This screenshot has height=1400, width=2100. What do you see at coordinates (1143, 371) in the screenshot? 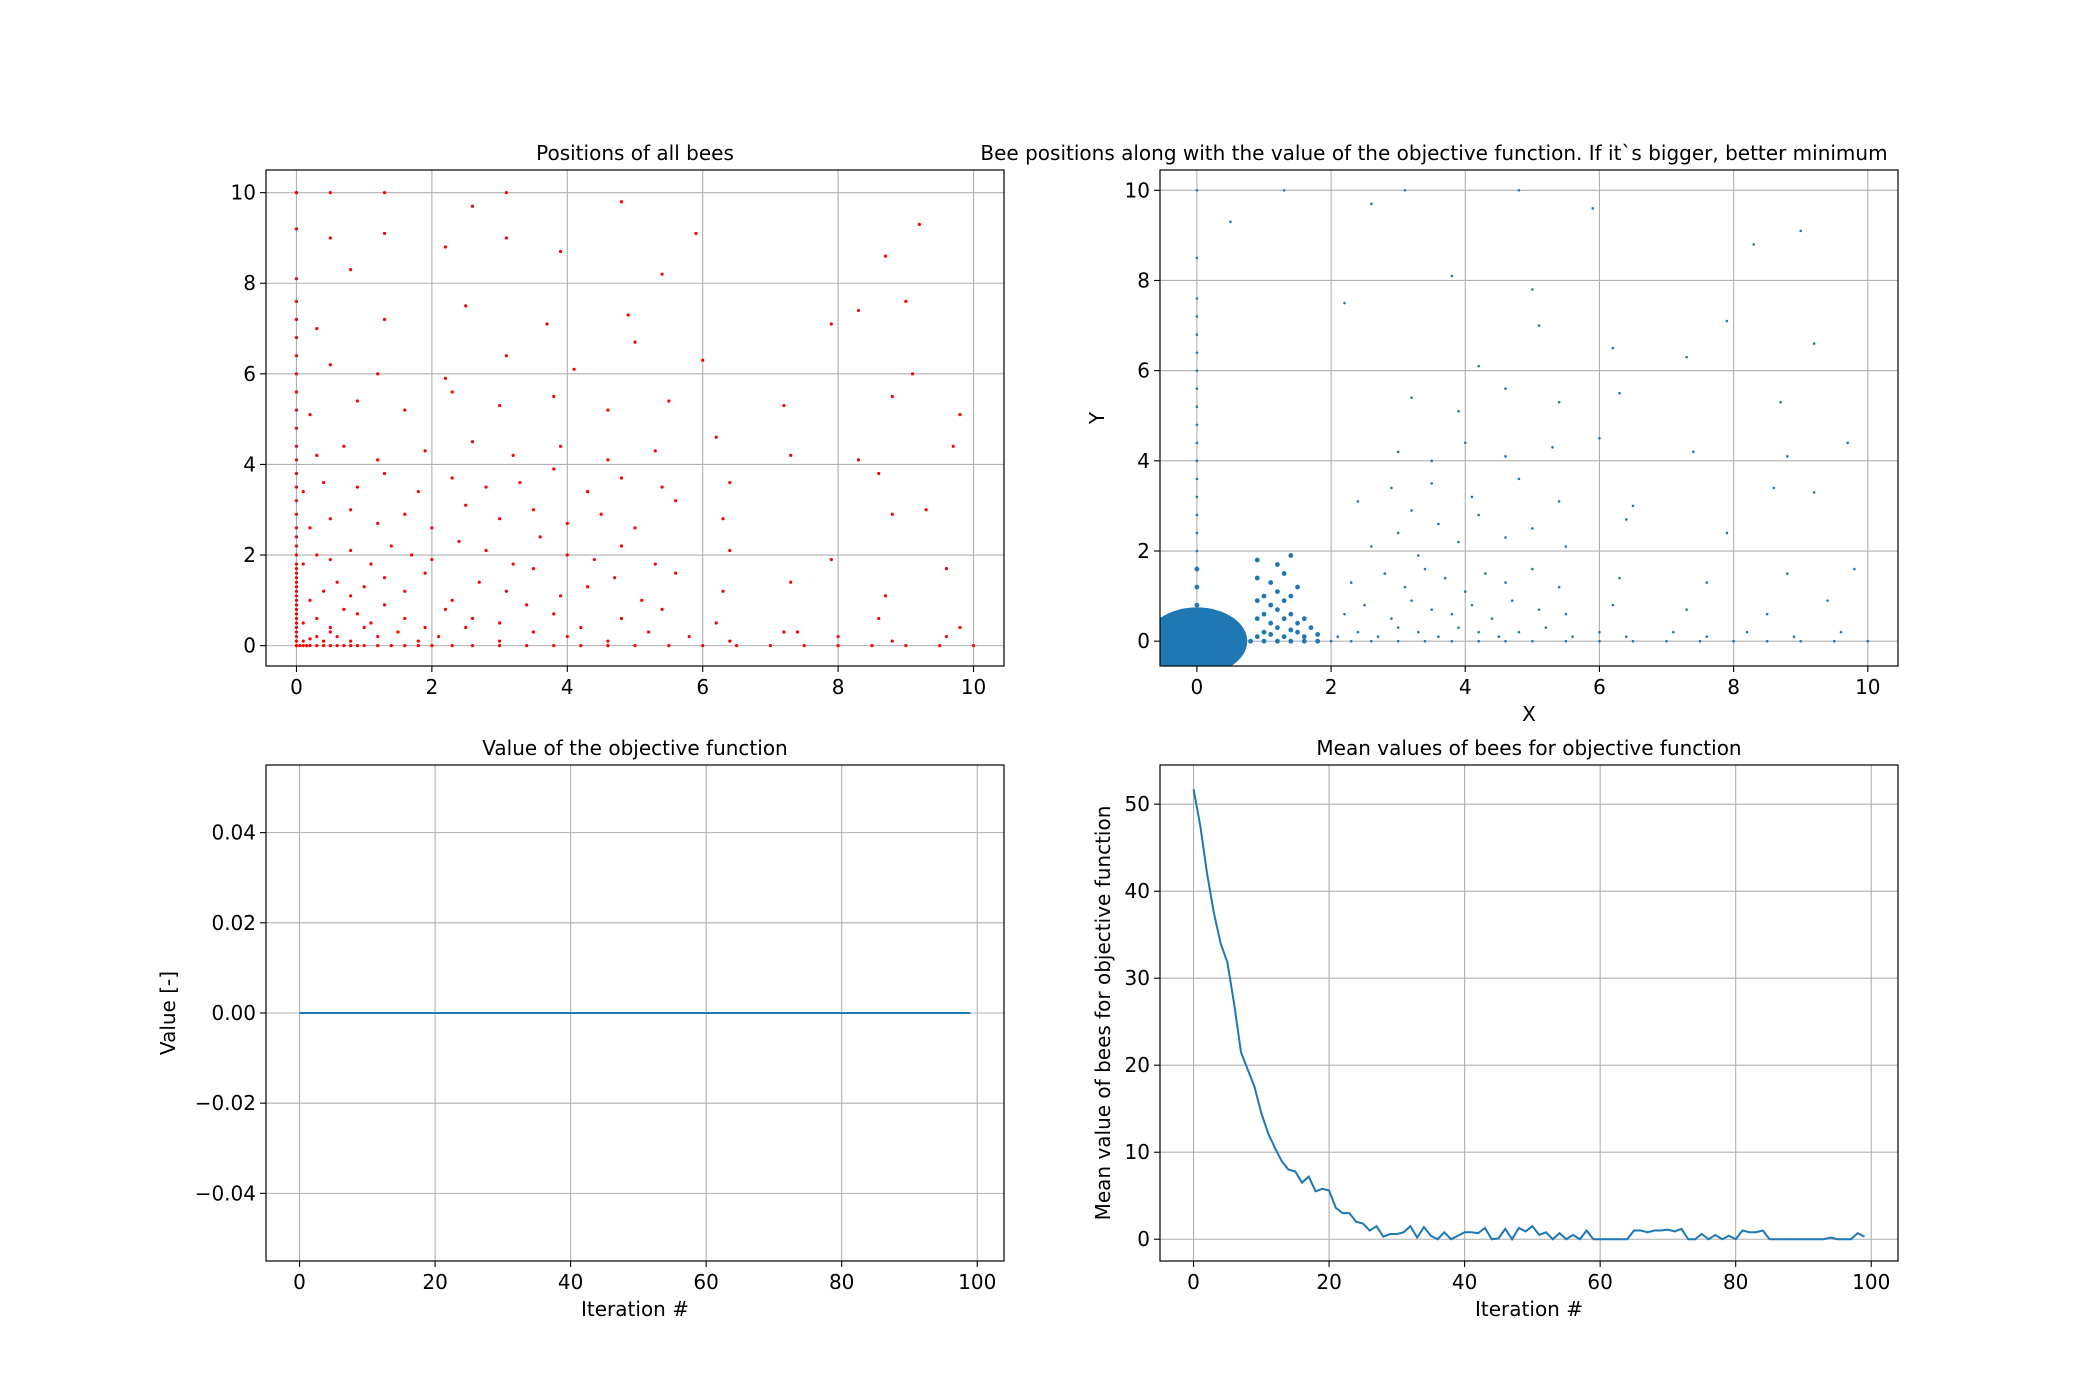
I see `y-tick-label: 6` at bounding box center [1143, 371].